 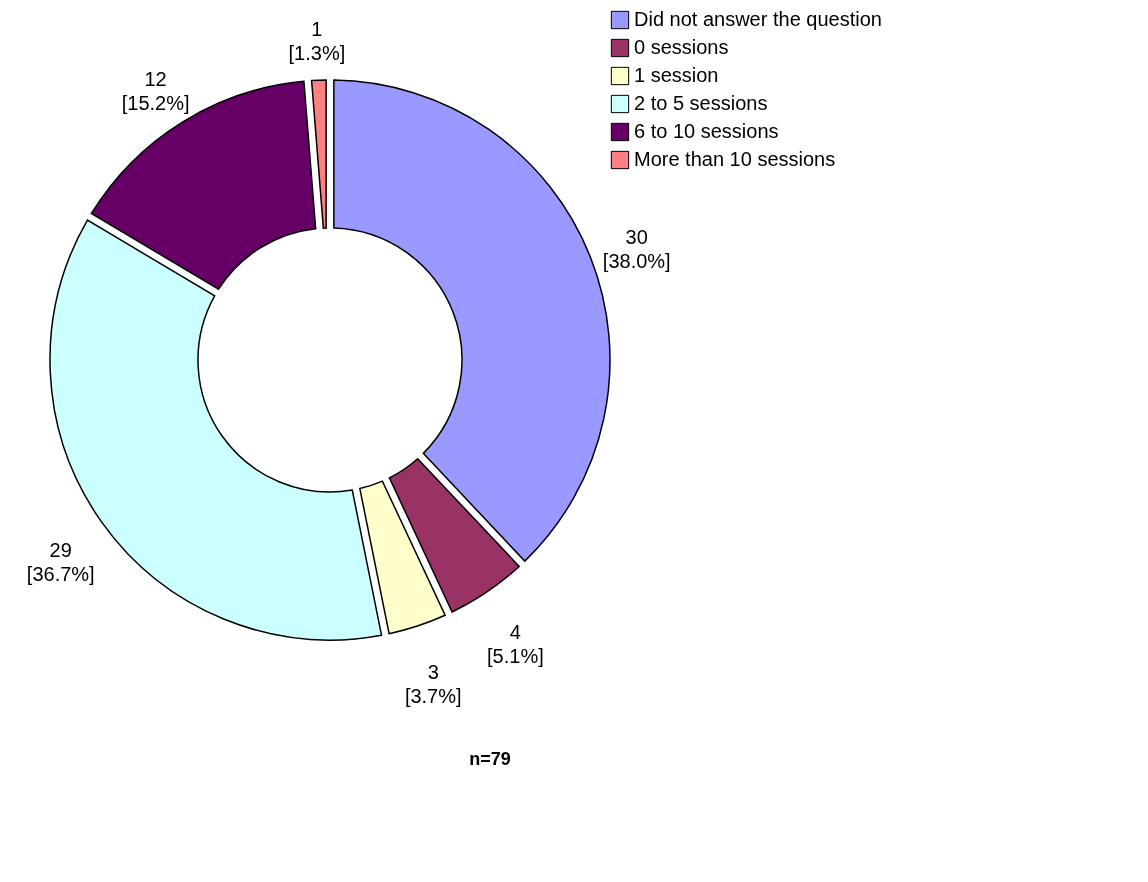 I want to click on data-label: 3 [3.7%], so click(x=433, y=684).